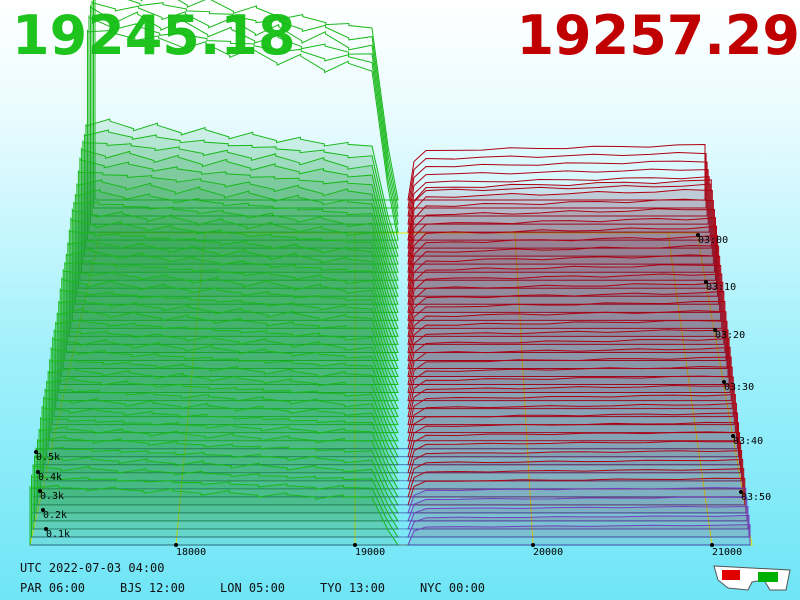 This screenshot has width=800, height=600. I want to click on ask-price: 19257.29, so click(658, 35).